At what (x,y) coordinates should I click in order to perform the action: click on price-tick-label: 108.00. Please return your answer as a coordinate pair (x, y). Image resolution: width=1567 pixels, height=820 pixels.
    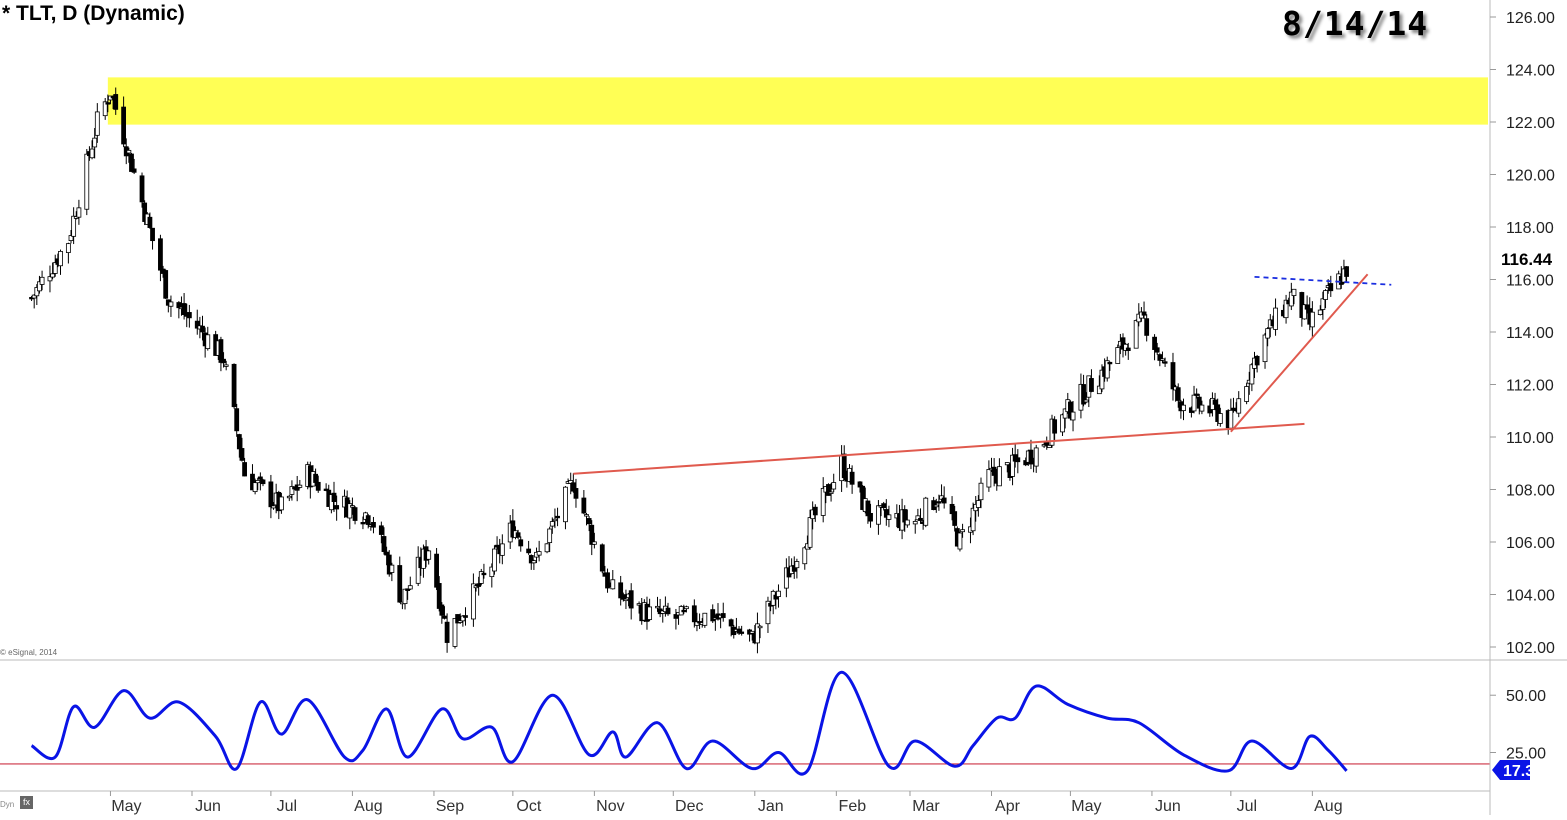
    Looking at the image, I should click on (1530, 491).